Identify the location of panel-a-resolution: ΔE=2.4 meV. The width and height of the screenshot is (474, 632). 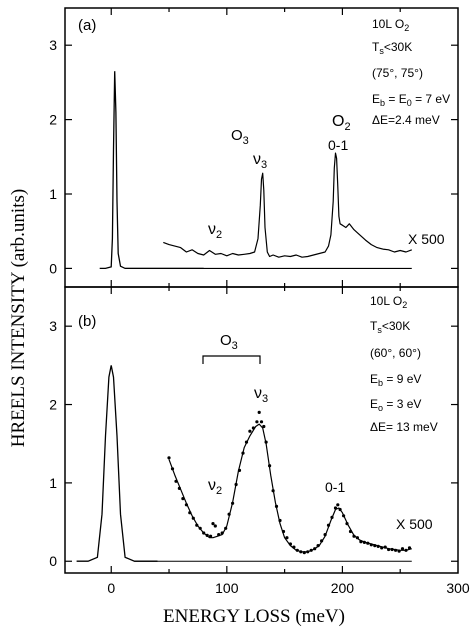
(406, 120).